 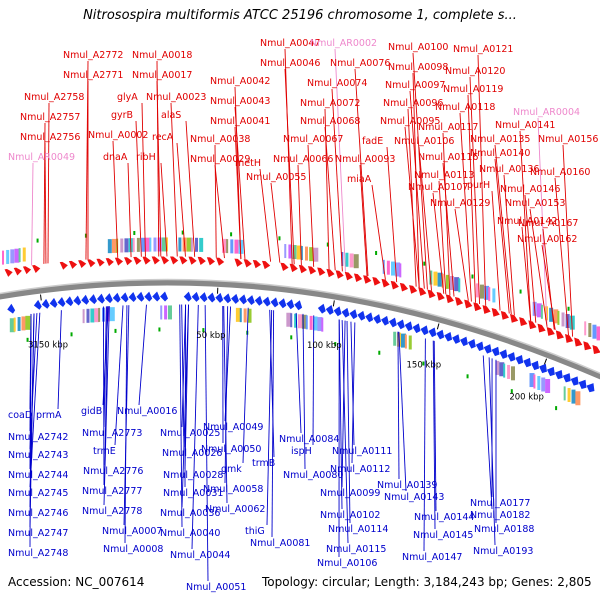 I want to click on reverse-gene-label: Nmul_A0139, so click(x=407, y=485).